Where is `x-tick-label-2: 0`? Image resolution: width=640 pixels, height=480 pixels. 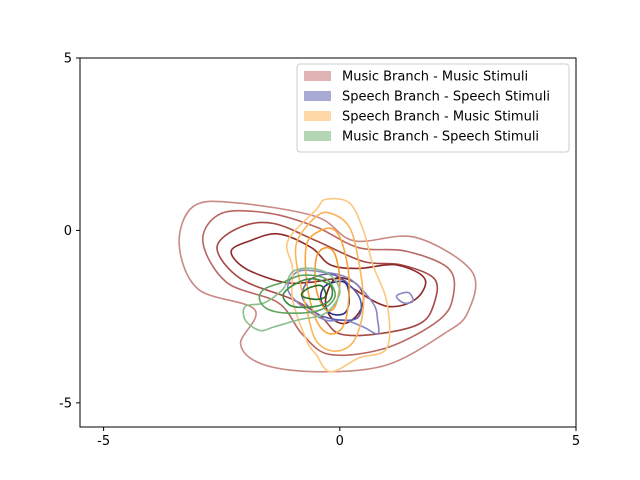
x-tick-label-2: 0 is located at coordinates (340, 441).